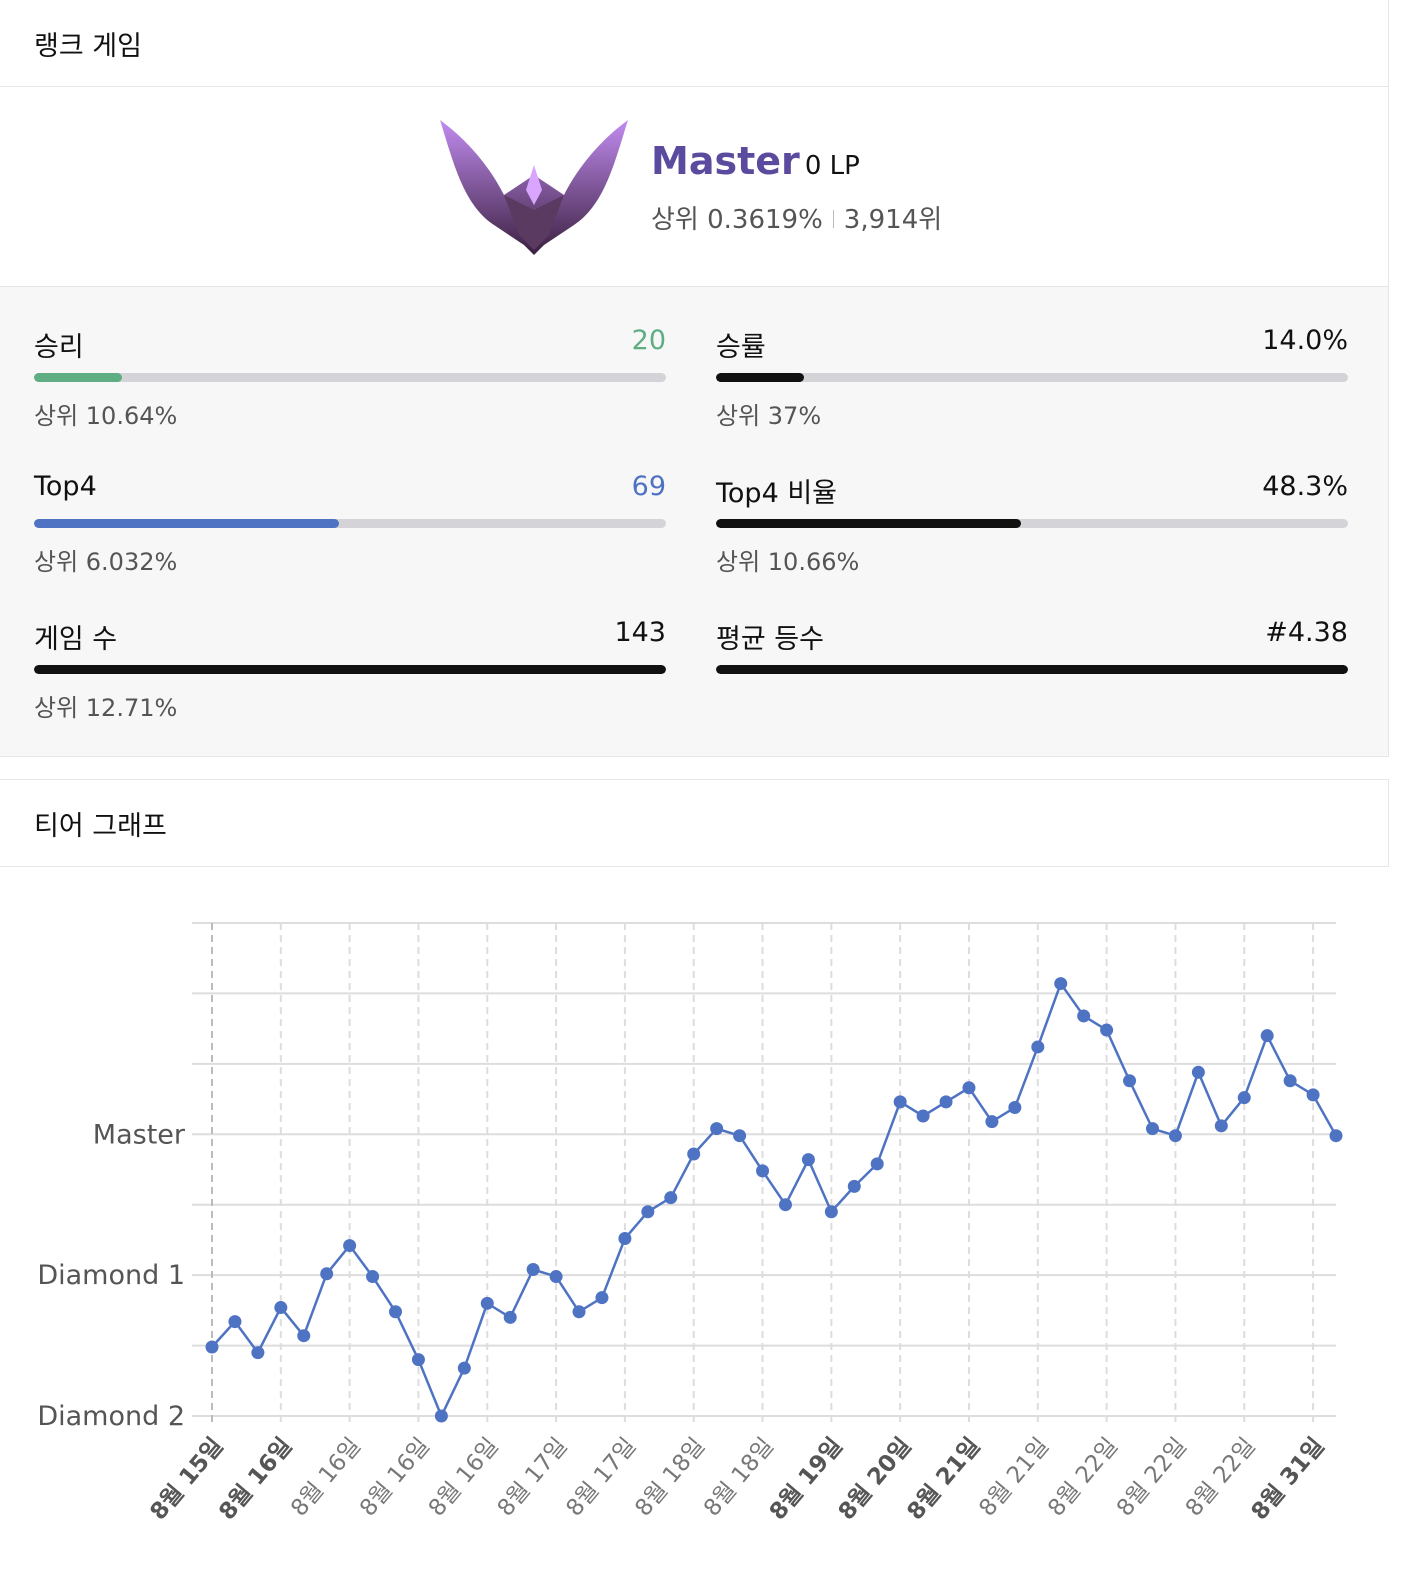 Image resolution: width=1410 pixels, height=1582 pixels. What do you see at coordinates (770, 639) in the screenshot?
I see `stat-label: 평균 등수` at bounding box center [770, 639].